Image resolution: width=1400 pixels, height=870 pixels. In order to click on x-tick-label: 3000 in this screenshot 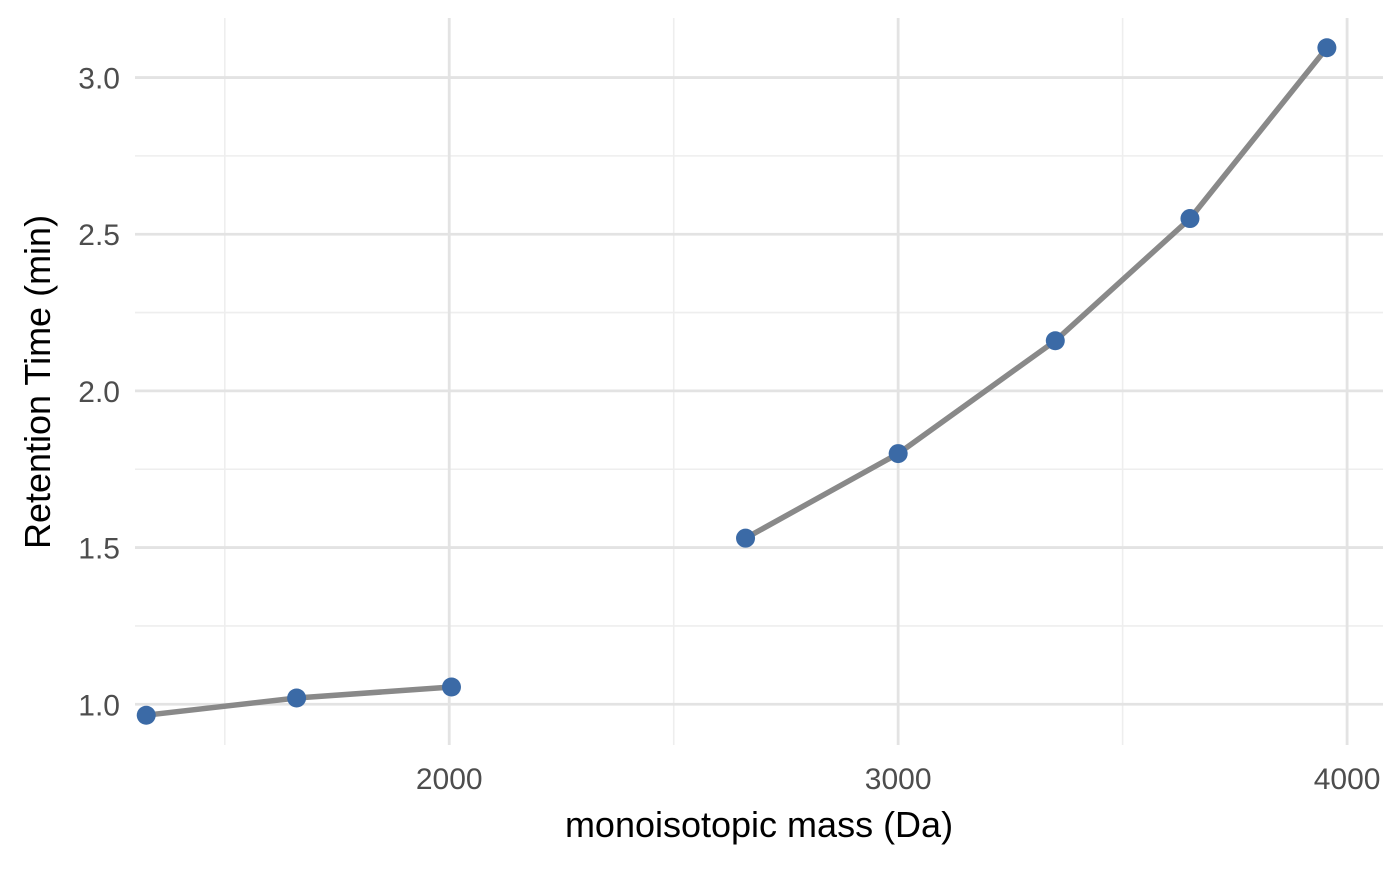, I will do `click(898, 779)`.